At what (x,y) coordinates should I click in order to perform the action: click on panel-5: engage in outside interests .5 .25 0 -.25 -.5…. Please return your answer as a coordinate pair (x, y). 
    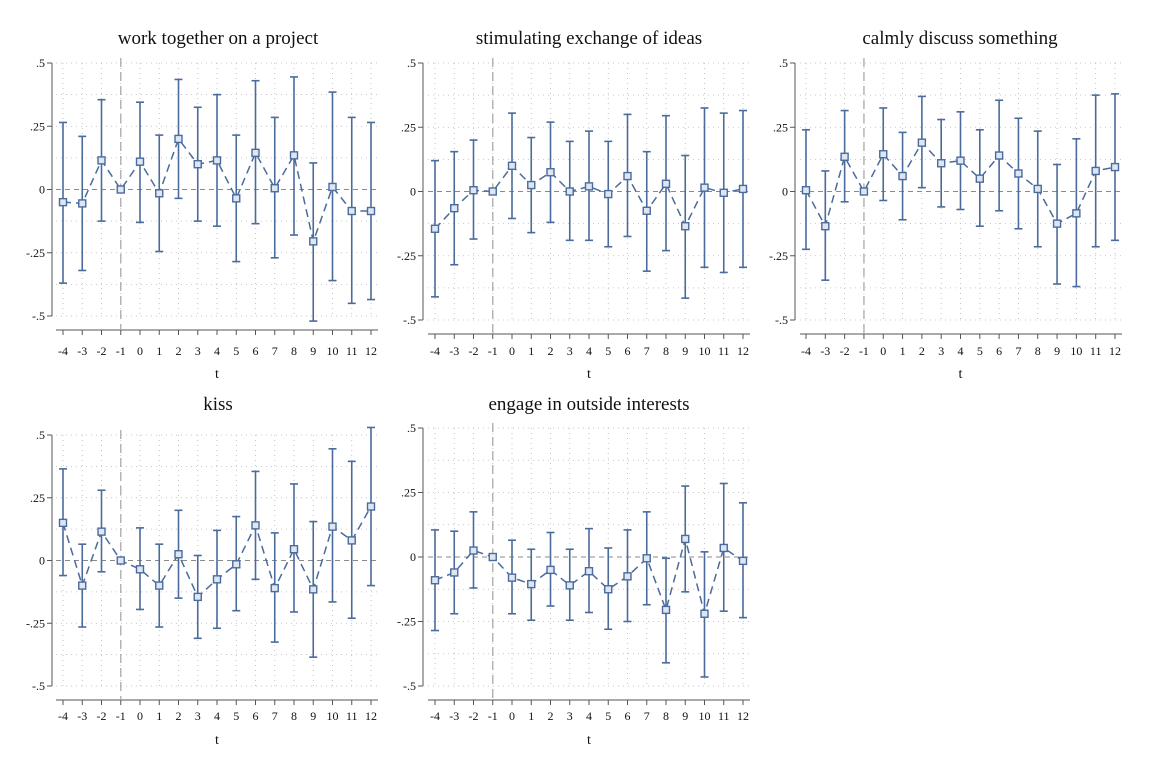
    Looking at the image, I should click on (573, 571).